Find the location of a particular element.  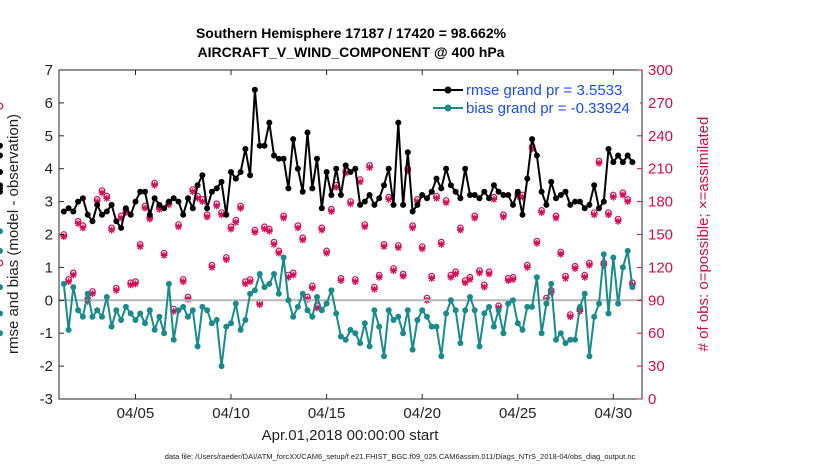

y2-tick-label: 90 is located at coordinates (656, 300).